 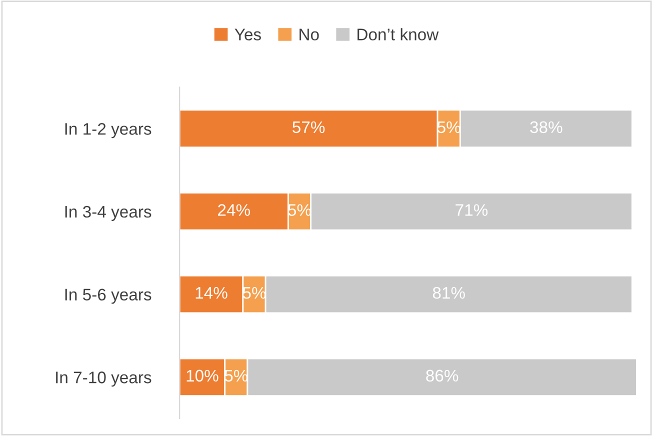 I want to click on legend-label: Yes, so click(x=247, y=34).